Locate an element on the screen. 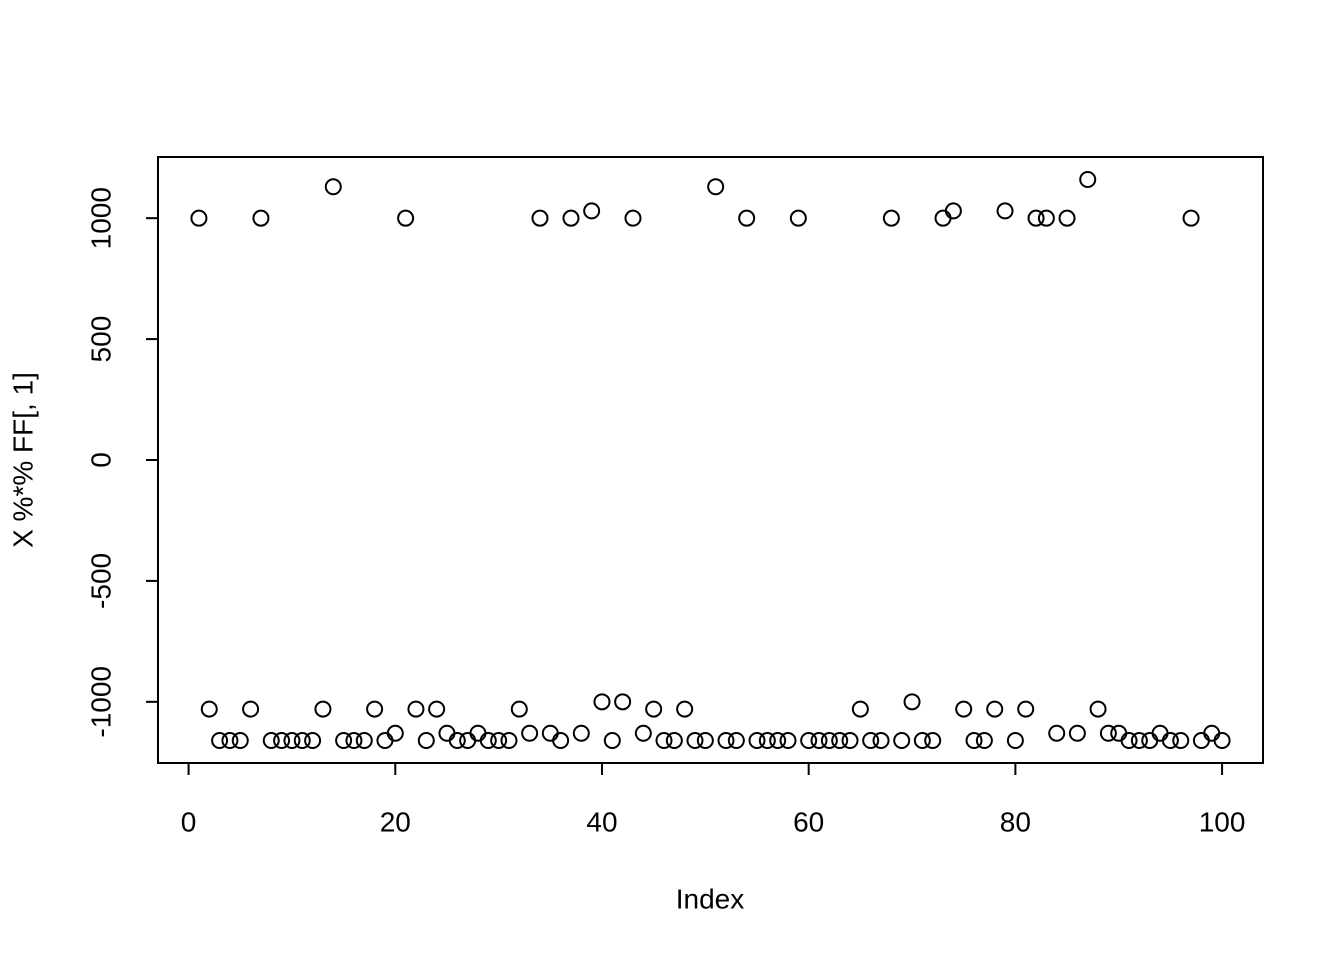 Image resolution: width=1344 pixels, height=965 pixels. y-axis-label: X %*% FF[, 1] is located at coordinates (22, 460).